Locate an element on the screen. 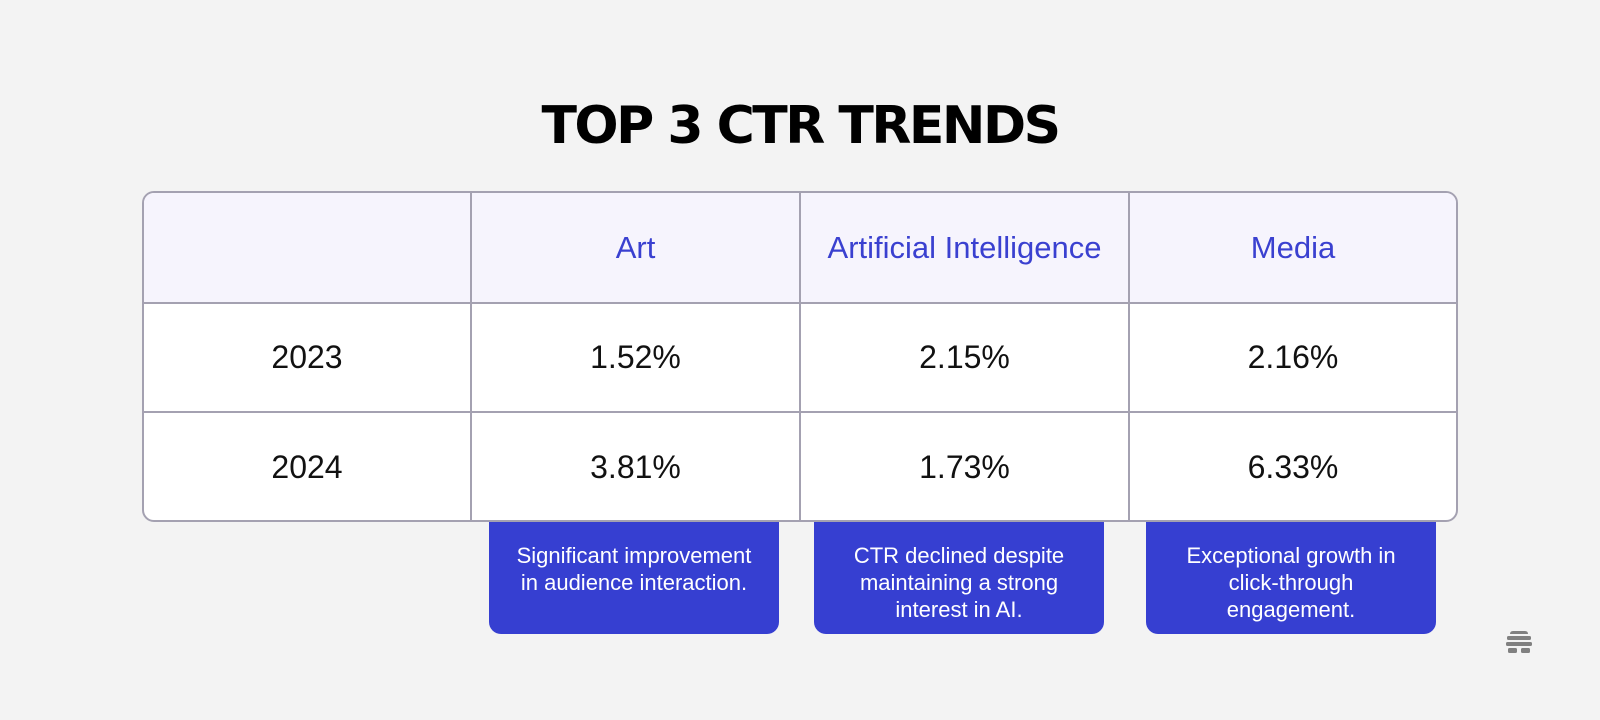  table-row: 2023 1.52% 2.15% 2.16% is located at coordinates (800, 357).